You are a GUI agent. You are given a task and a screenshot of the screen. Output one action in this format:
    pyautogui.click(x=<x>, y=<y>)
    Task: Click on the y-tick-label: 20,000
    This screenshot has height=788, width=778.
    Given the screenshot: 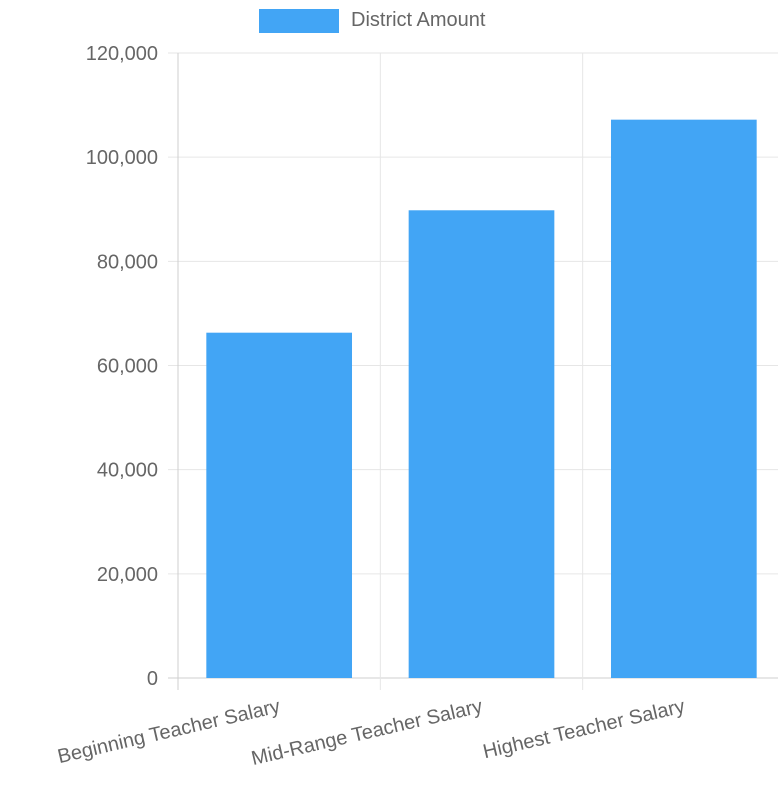 What is the action you would take?
    pyautogui.click(x=127, y=575)
    